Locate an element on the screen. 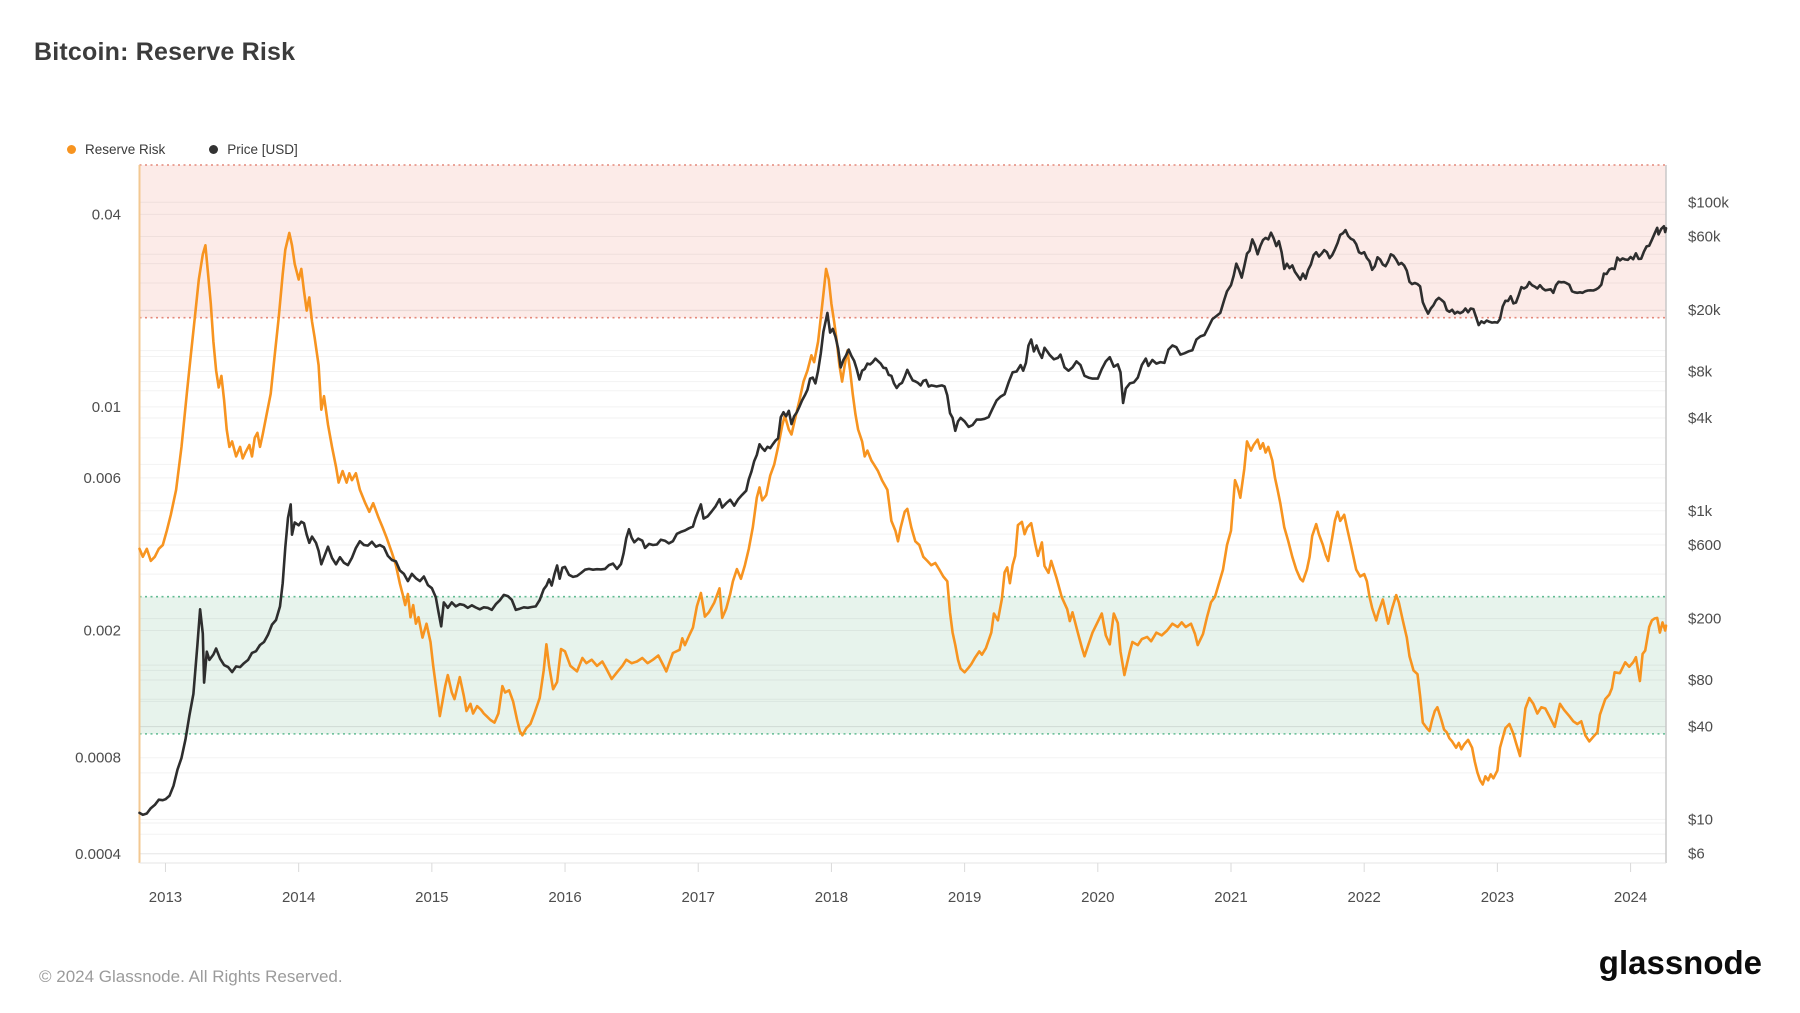 This screenshot has width=1800, height=1013. reserve-risk-dot-icon is located at coordinates (71, 149).